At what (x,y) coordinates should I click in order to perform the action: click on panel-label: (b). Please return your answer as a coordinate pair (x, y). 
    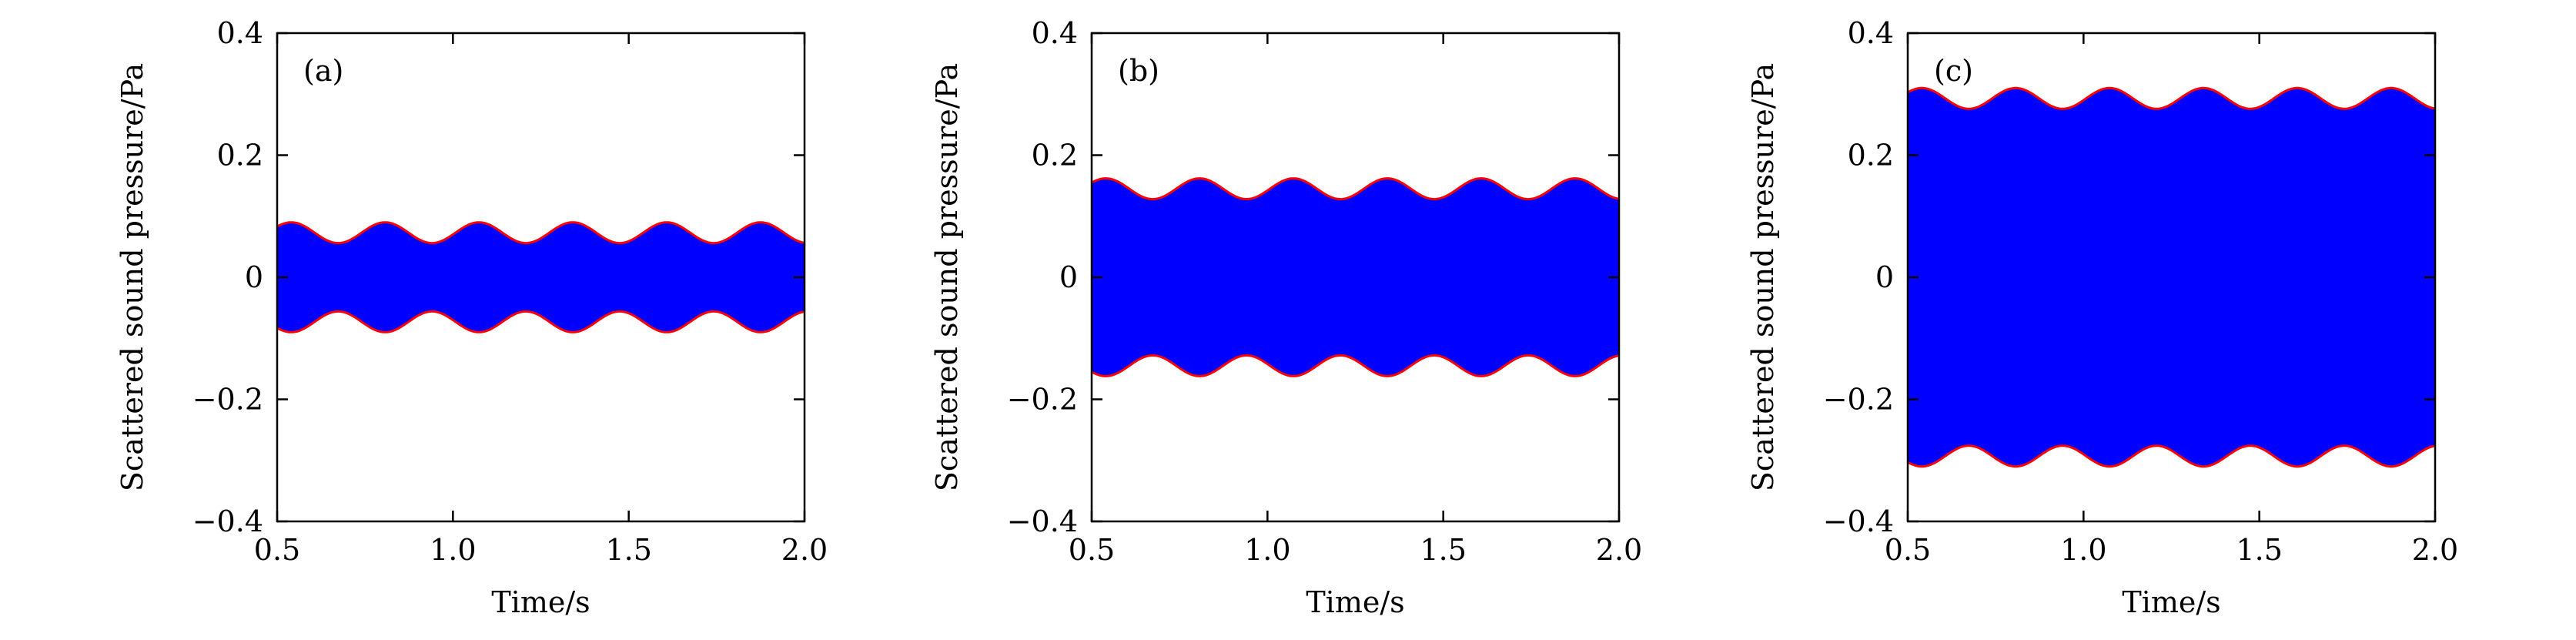
    Looking at the image, I should click on (1139, 71).